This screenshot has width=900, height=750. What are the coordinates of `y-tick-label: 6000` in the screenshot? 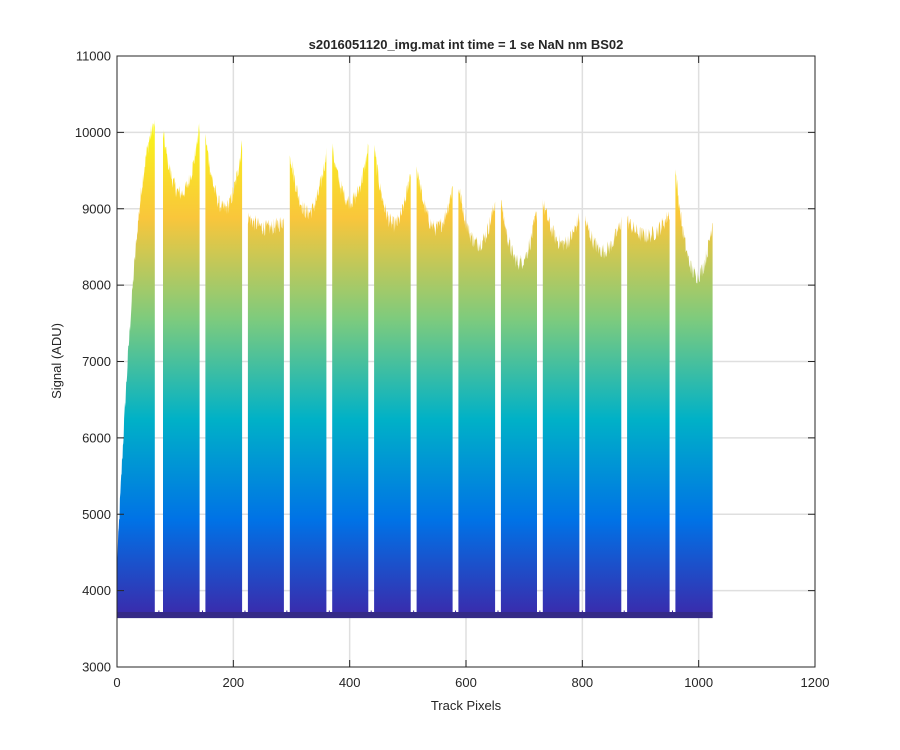 It's located at (96, 437).